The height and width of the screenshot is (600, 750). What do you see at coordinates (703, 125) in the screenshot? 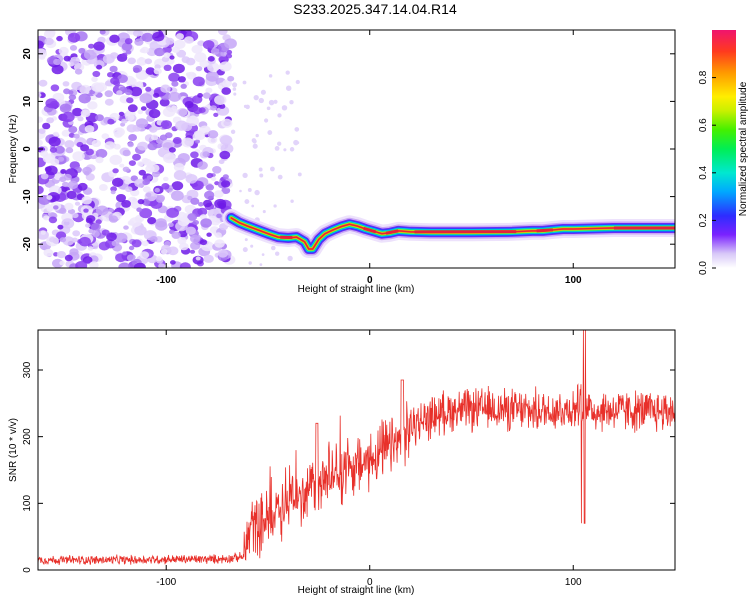
I see `colorbar-tick-label: 0.6` at bounding box center [703, 125].